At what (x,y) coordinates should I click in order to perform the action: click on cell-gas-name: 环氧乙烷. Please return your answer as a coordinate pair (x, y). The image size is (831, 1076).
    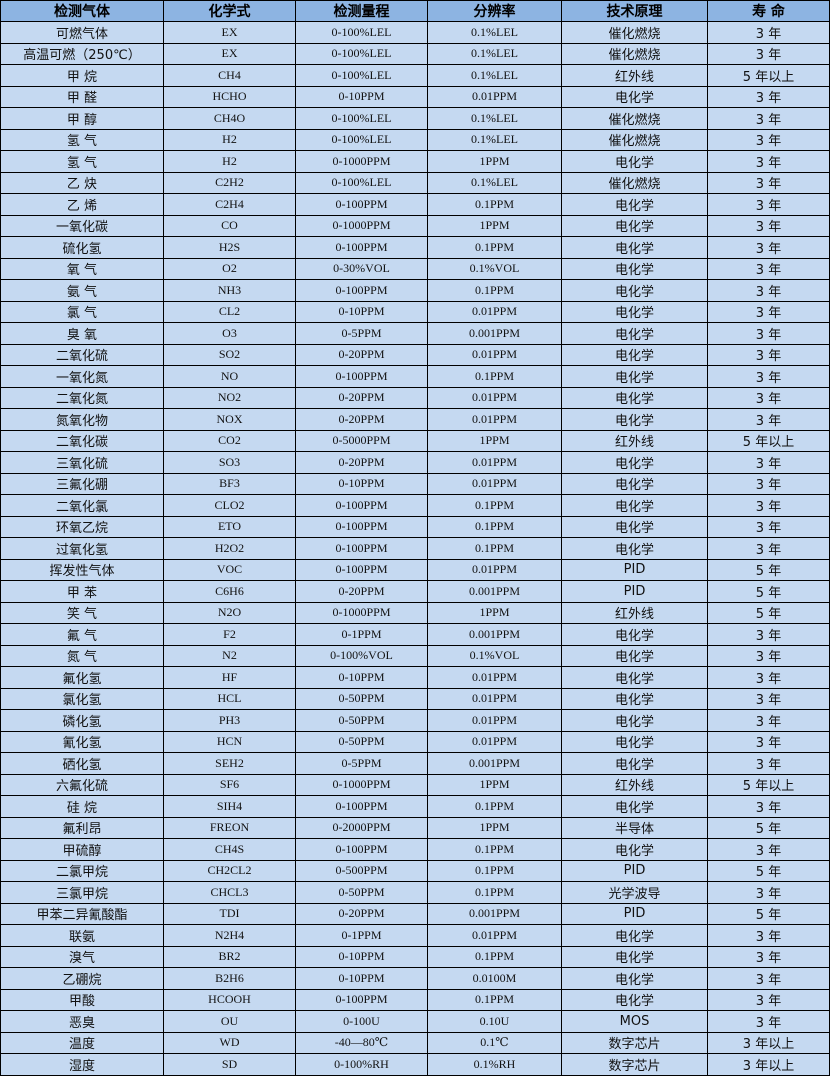
    Looking at the image, I should click on (82, 526).